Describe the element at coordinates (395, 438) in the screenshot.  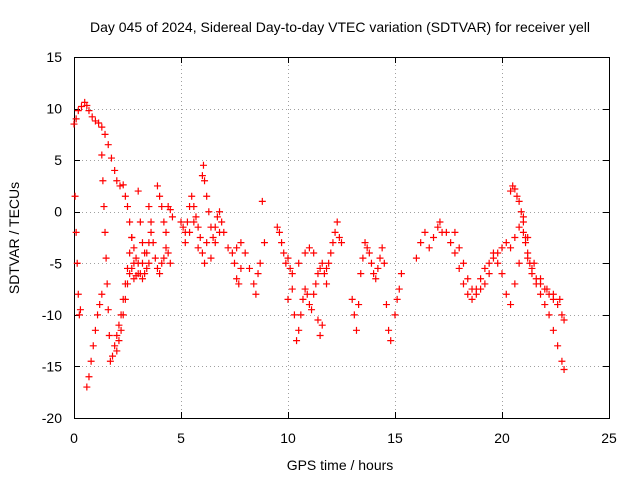
I see `x-tick-label: 15` at that location.